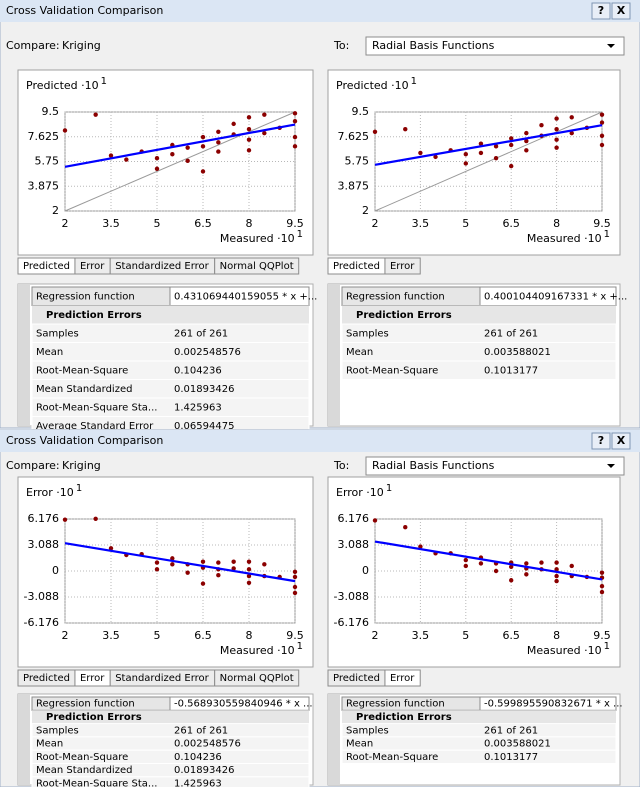 Image resolution: width=640 pixels, height=787 pixels. Describe the element at coordinates (82, 370) in the screenshot. I see `cell-label: Root-Mean-Square` at that location.